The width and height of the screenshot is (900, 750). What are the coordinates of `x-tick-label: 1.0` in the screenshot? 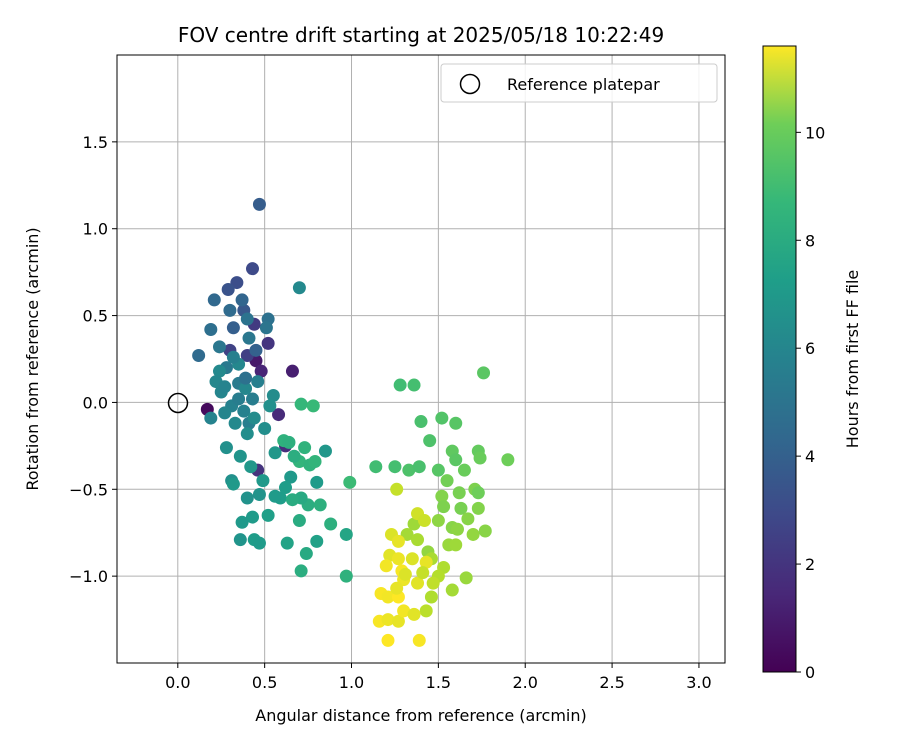 It's located at (351, 682).